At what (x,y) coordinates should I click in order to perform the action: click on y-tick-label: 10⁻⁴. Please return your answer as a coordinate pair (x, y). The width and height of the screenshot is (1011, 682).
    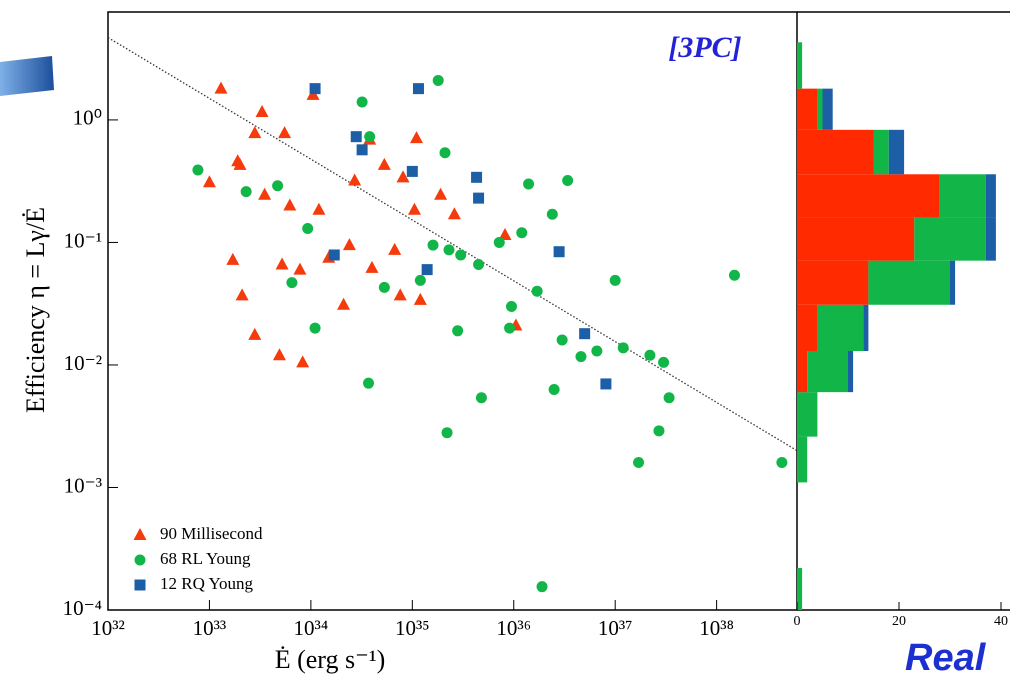
    Looking at the image, I should click on (82, 608).